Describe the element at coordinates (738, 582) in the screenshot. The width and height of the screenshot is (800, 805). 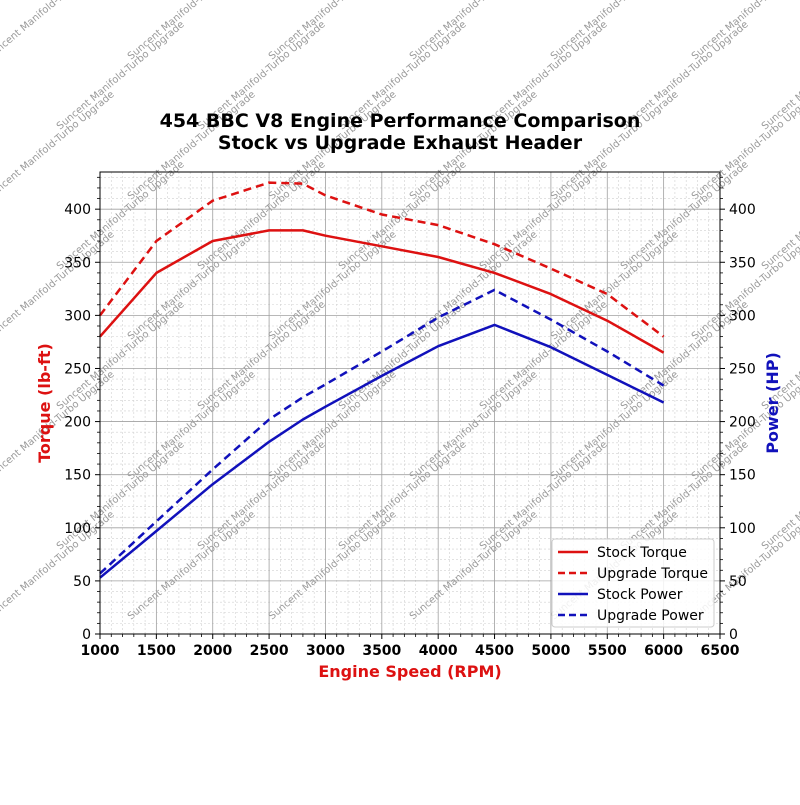
I see `y-right-tick-label: 50` at that location.